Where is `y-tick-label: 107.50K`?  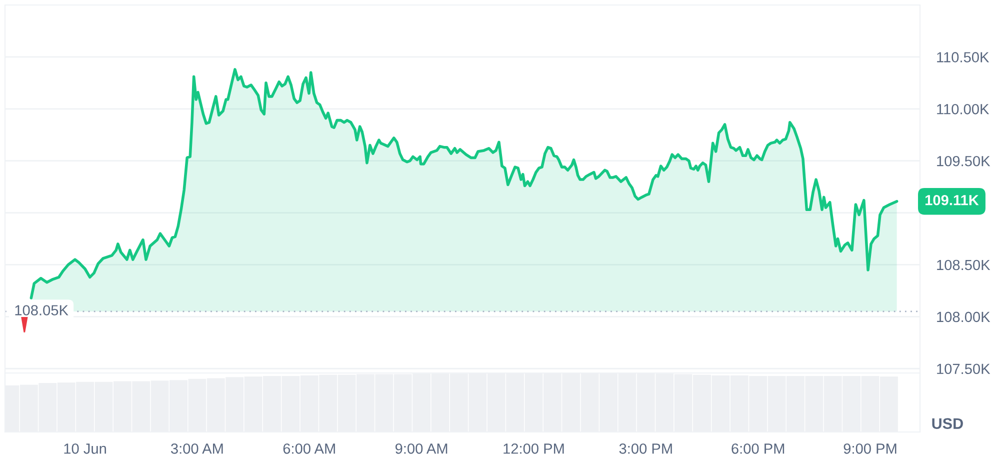
y-tick-label: 107.50K is located at coordinates (963, 369).